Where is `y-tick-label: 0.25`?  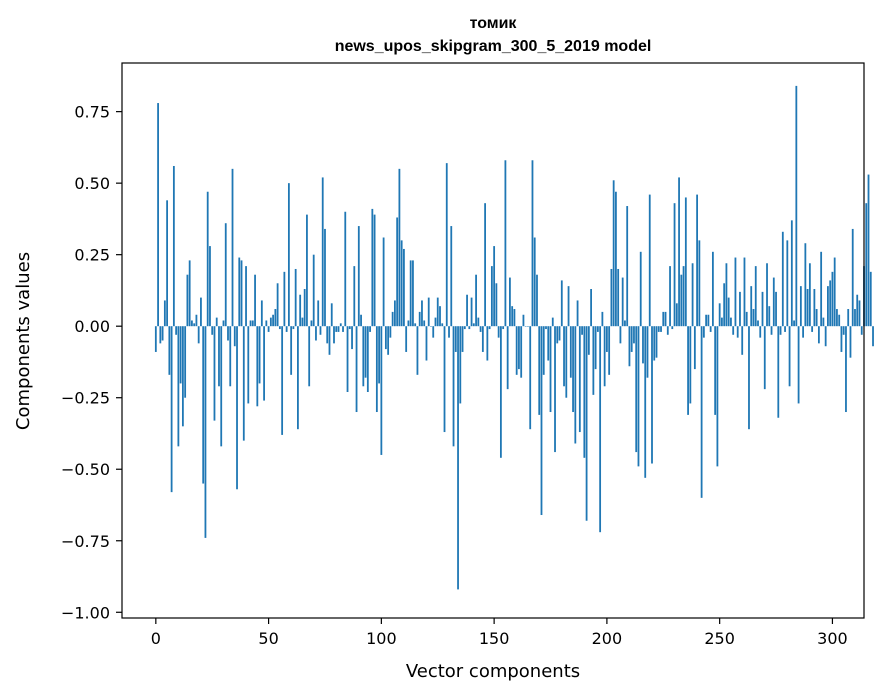
y-tick-label: 0.25 is located at coordinates (92, 255).